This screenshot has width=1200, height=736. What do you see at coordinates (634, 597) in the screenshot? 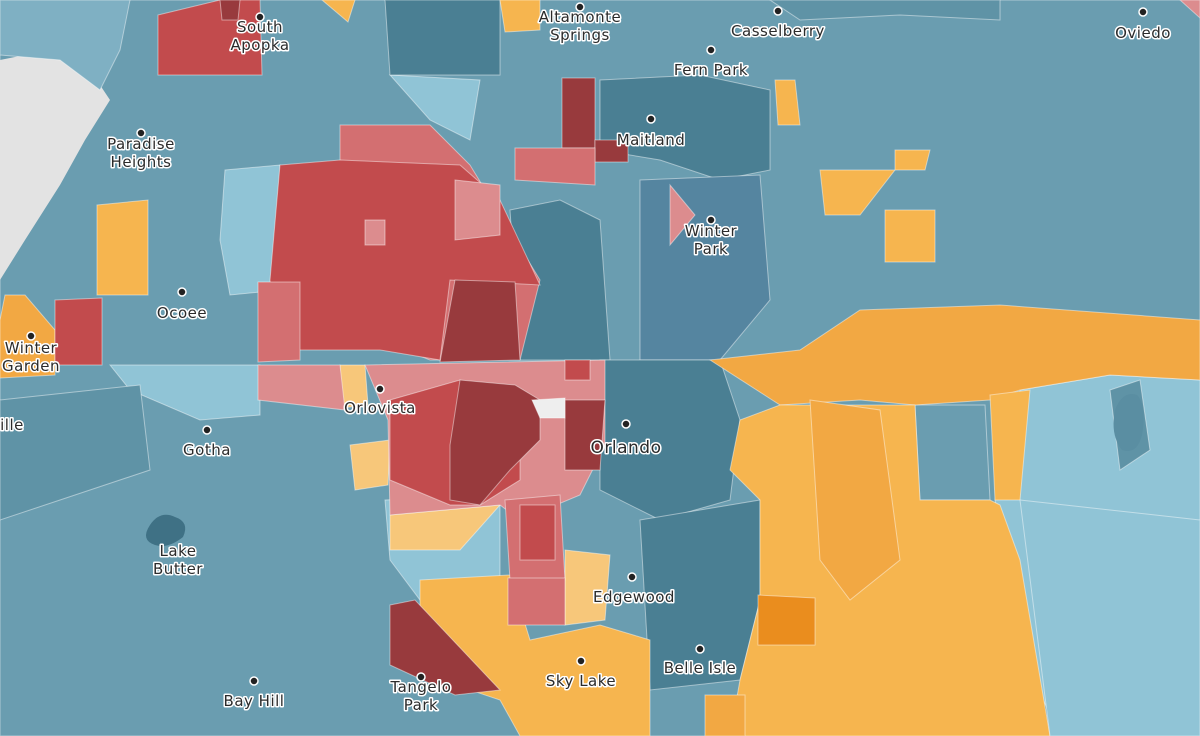
I see `place-label: Edgewood` at bounding box center [634, 597].